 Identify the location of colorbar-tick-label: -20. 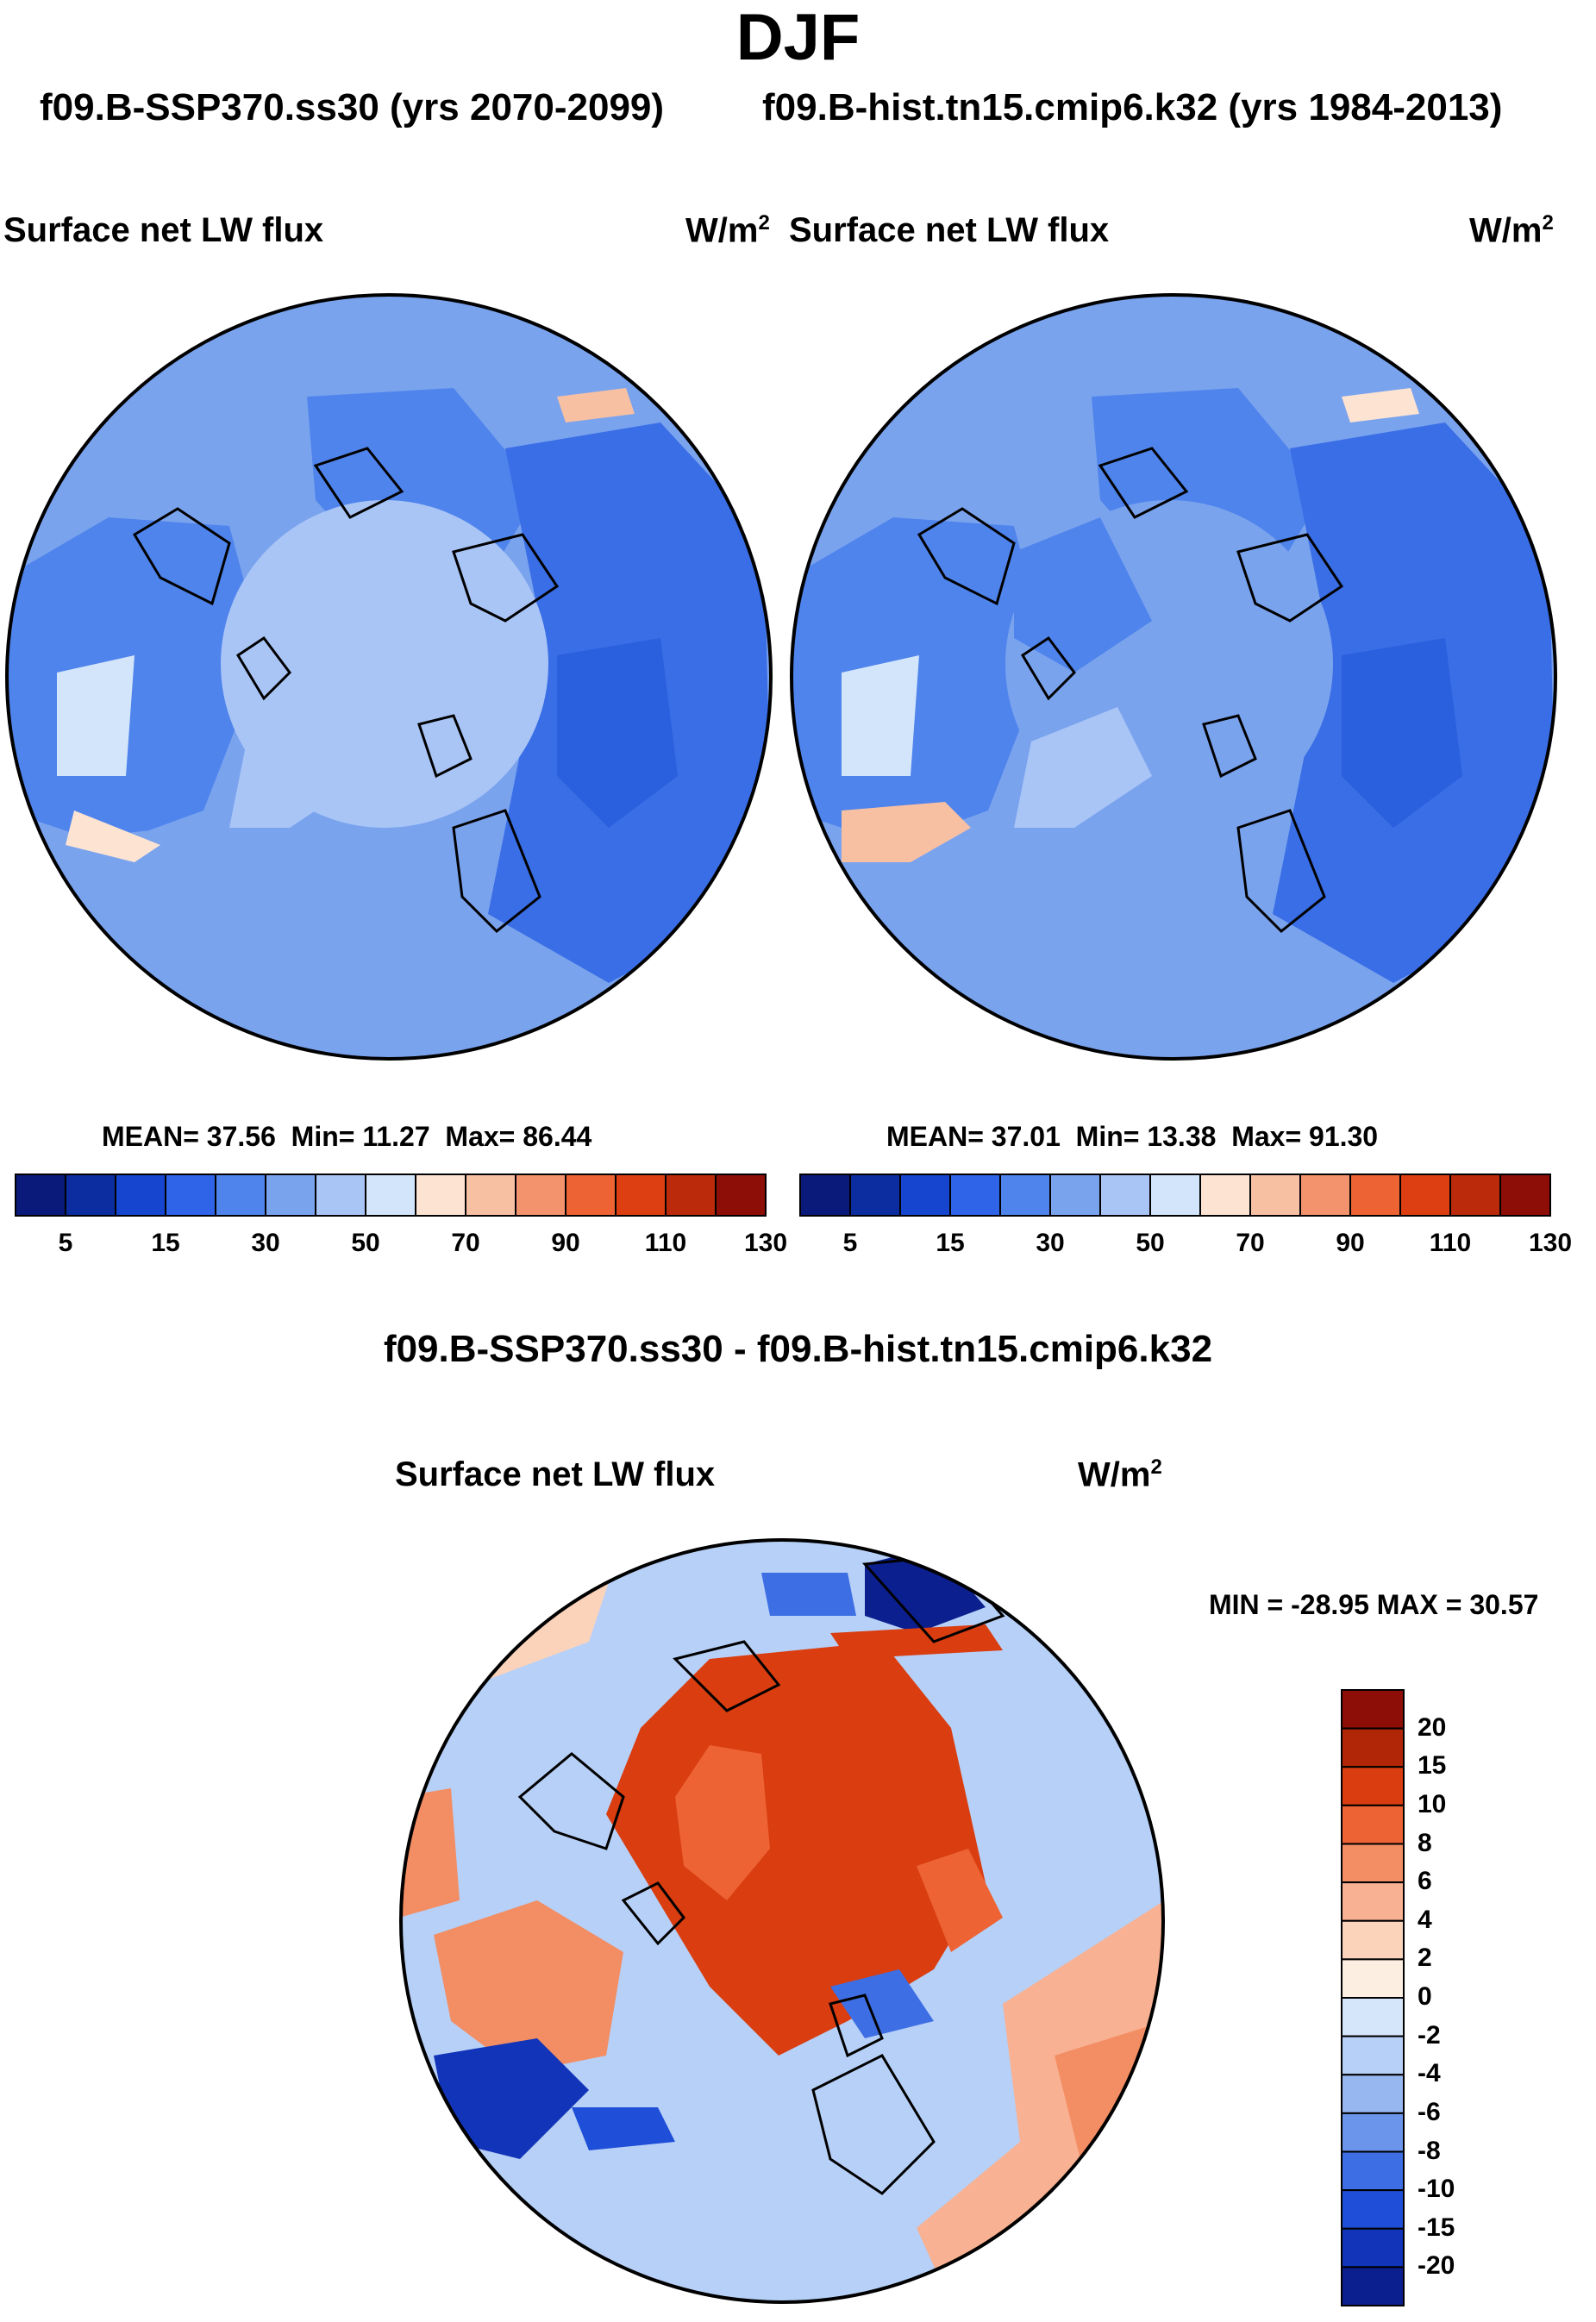
(1436, 2266).